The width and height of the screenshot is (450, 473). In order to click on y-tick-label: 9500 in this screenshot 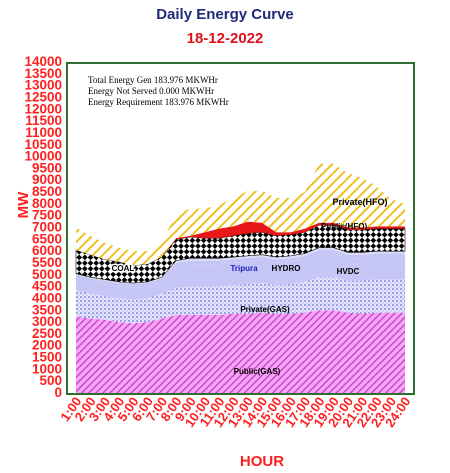, I will do `click(47, 167)`.